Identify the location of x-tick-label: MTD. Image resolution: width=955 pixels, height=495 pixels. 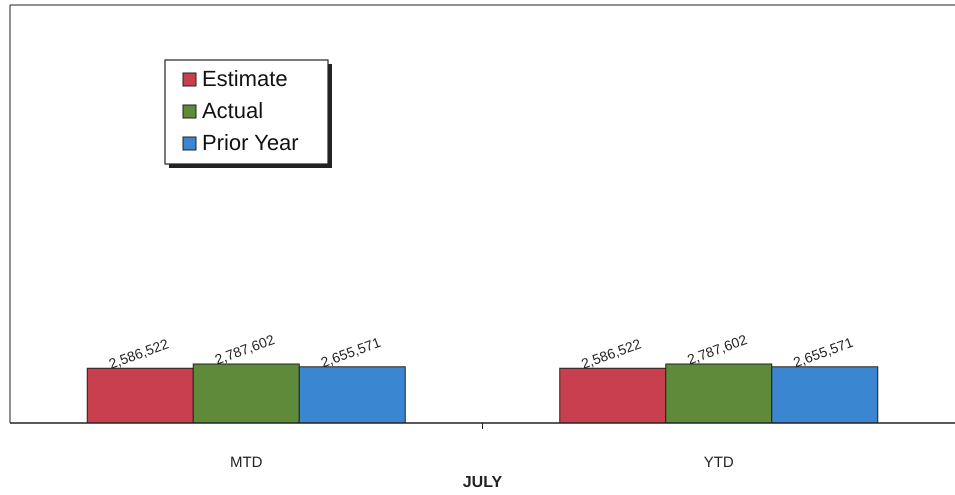
(246, 462).